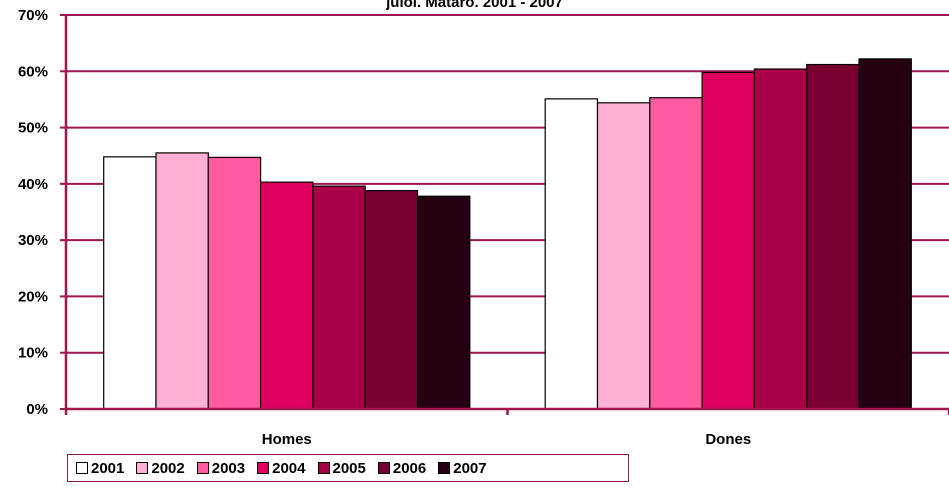 Image resolution: width=949 pixels, height=489 pixels. Describe the element at coordinates (409, 468) in the screenshot. I see `legend-label: 2006` at that location.